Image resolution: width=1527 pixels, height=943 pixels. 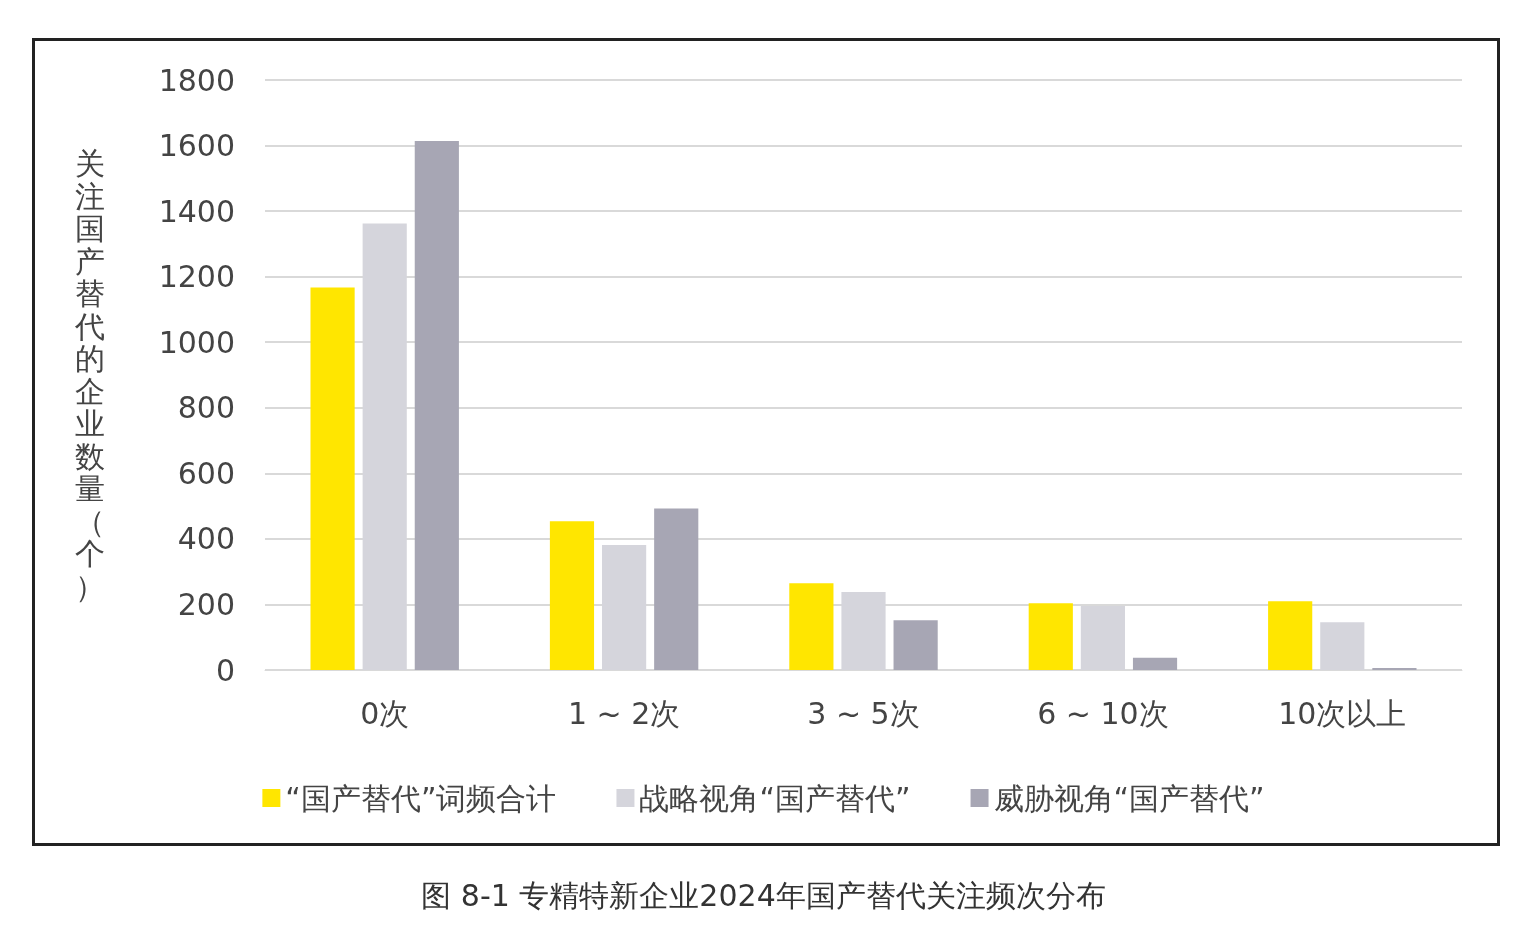 What do you see at coordinates (206, 408) in the screenshot?
I see `y-tick-label: 800` at bounding box center [206, 408].